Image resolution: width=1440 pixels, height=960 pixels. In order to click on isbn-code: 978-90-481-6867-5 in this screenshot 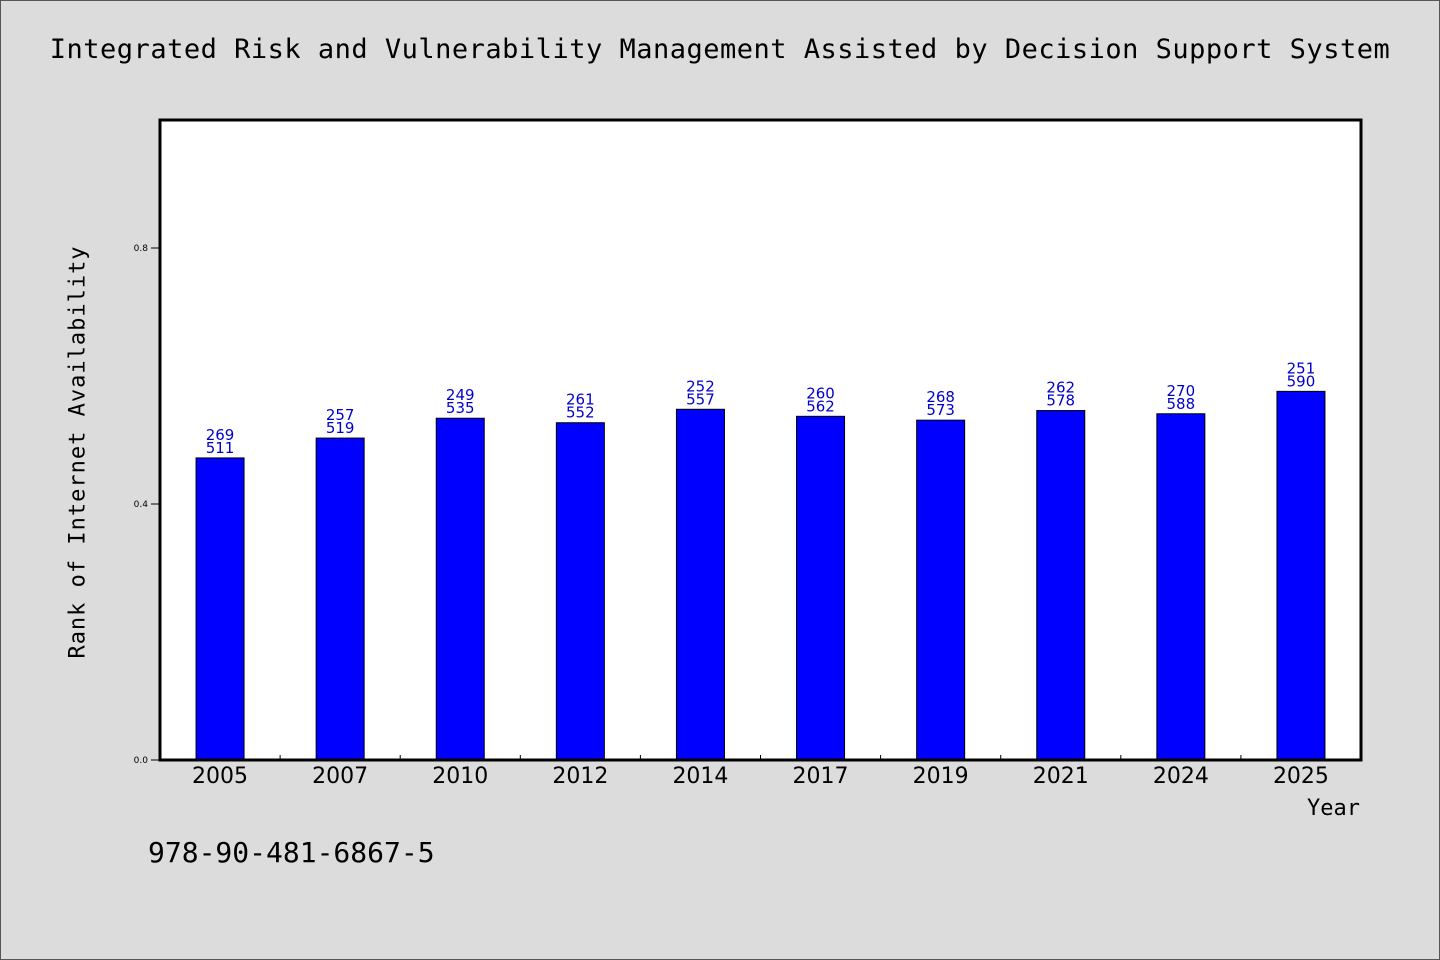, I will do `click(291, 852)`.